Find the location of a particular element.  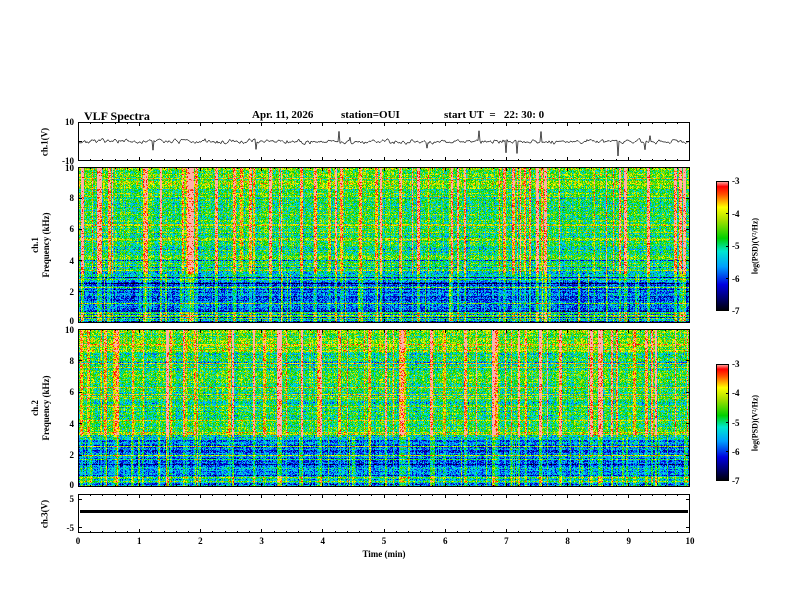

ch1-frequency-tick: 2 is located at coordinates (72, 291).